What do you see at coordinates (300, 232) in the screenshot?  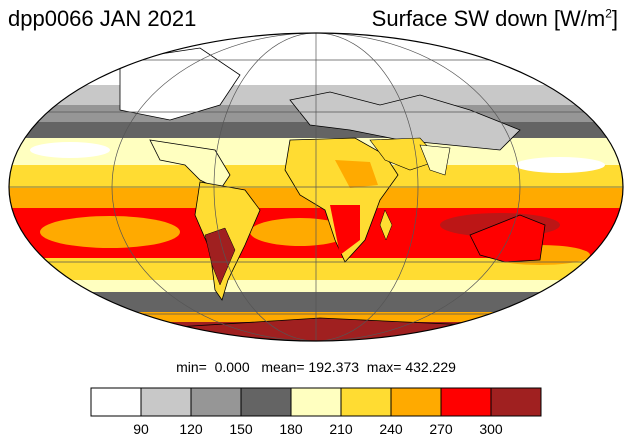 I see `patch-south-atlantic` at bounding box center [300, 232].